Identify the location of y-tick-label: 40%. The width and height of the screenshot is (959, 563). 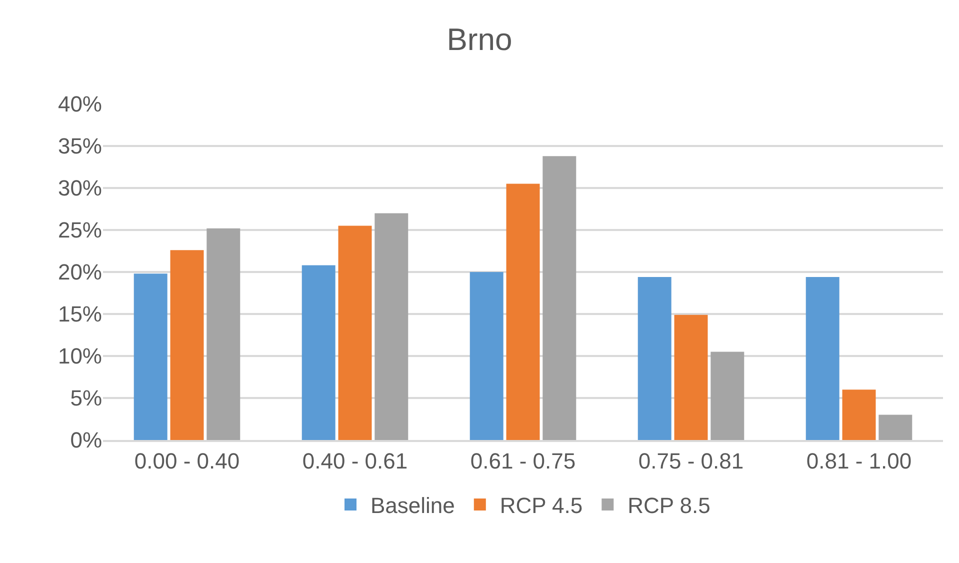
(80, 104).